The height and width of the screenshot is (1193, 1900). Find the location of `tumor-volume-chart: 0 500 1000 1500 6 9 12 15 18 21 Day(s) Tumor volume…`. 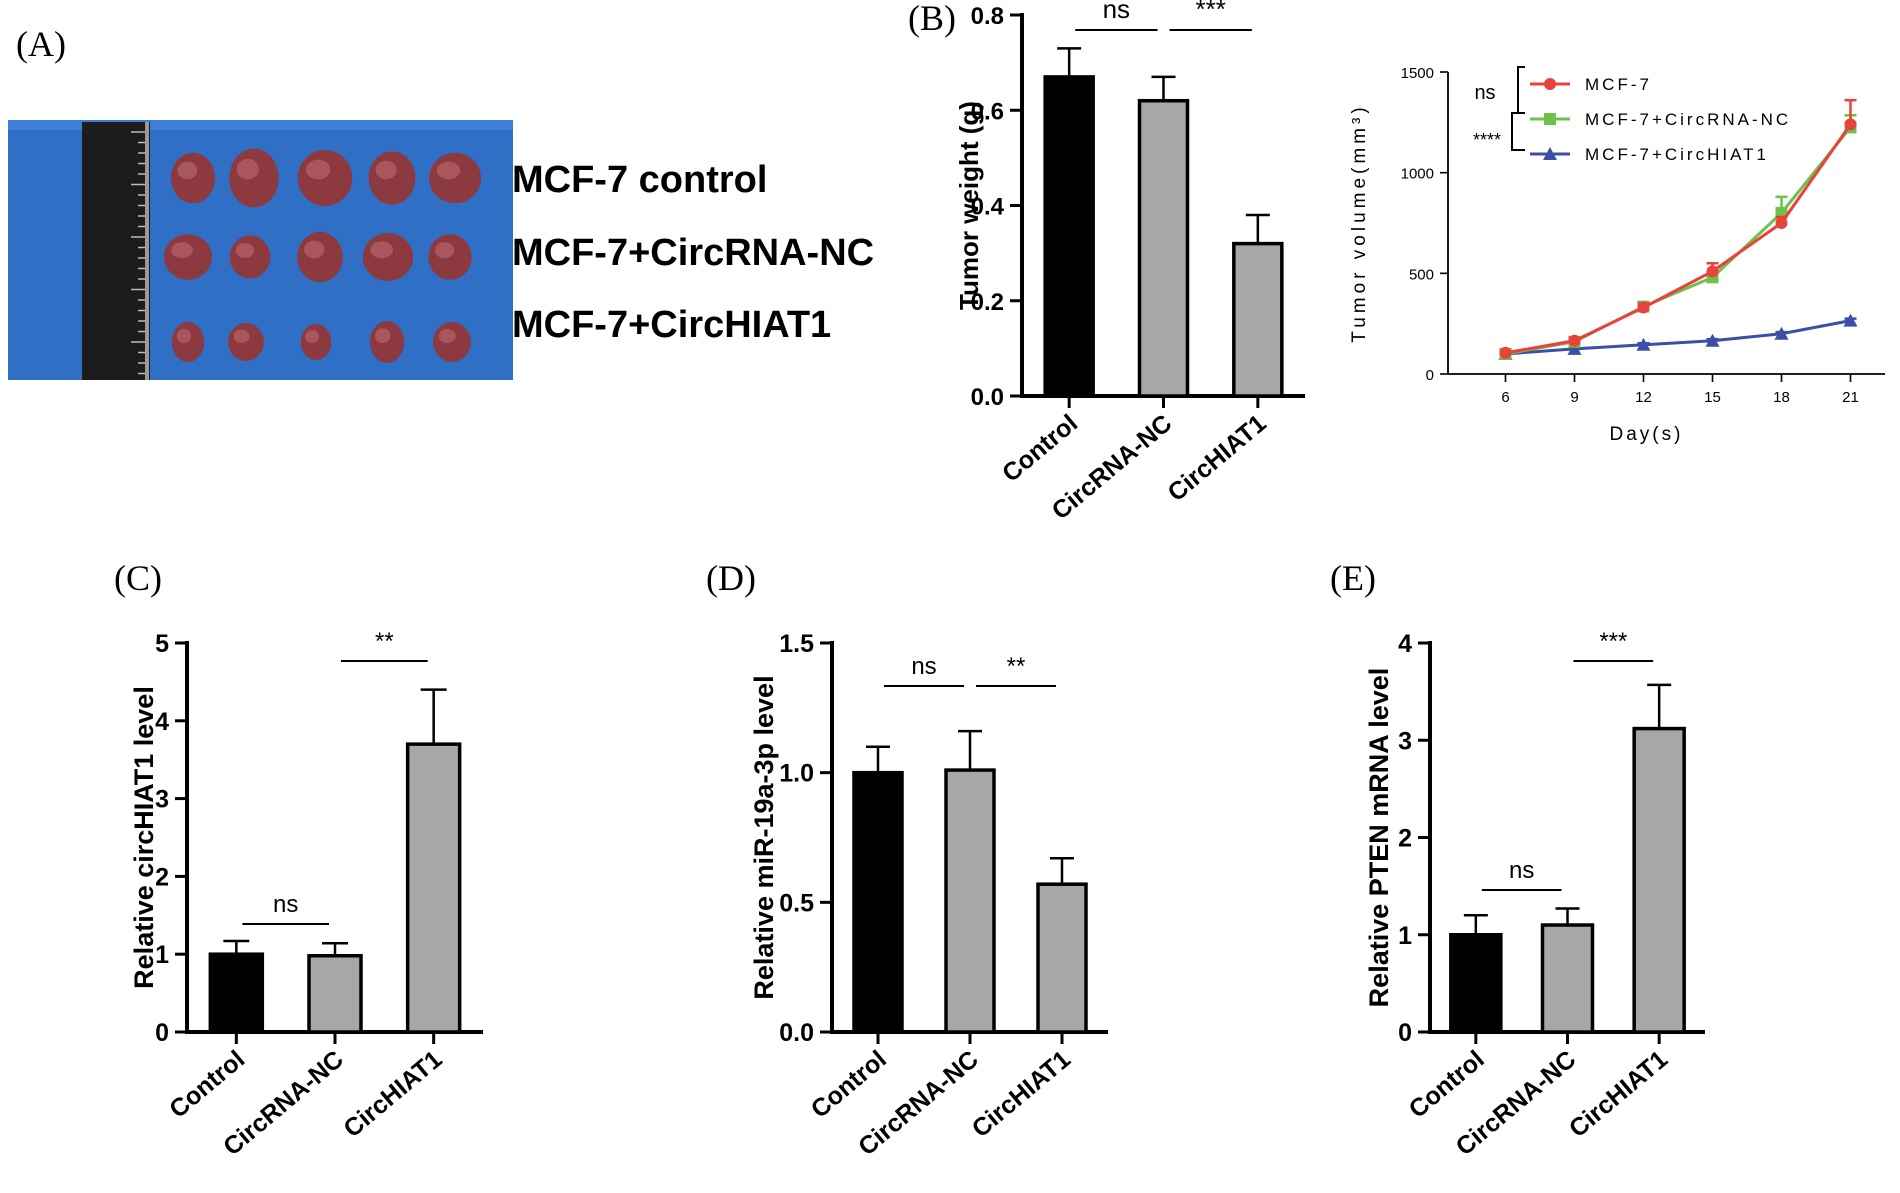

tumor-volume-chart: 0 500 1000 1500 6 9 12 15 18 21 Day(s) Tumor volume… is located at coordinates (1617, 255).